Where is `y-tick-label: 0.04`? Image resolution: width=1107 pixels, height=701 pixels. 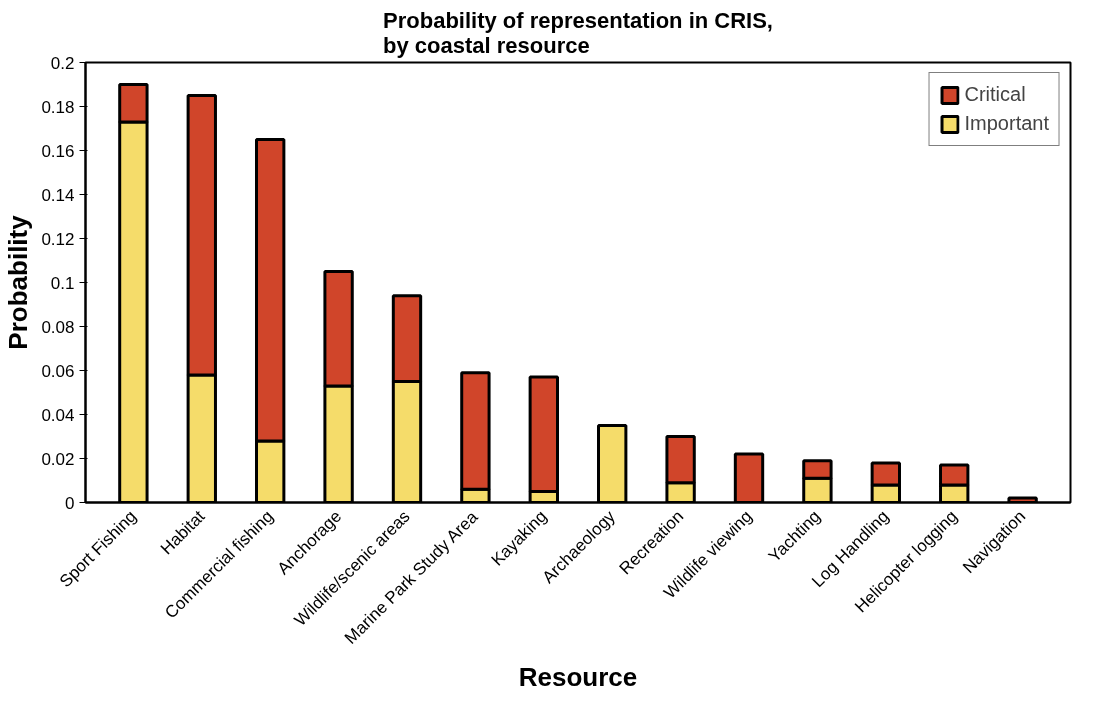
y-tick-label: 0.04 is located at coordinates (58, 415).